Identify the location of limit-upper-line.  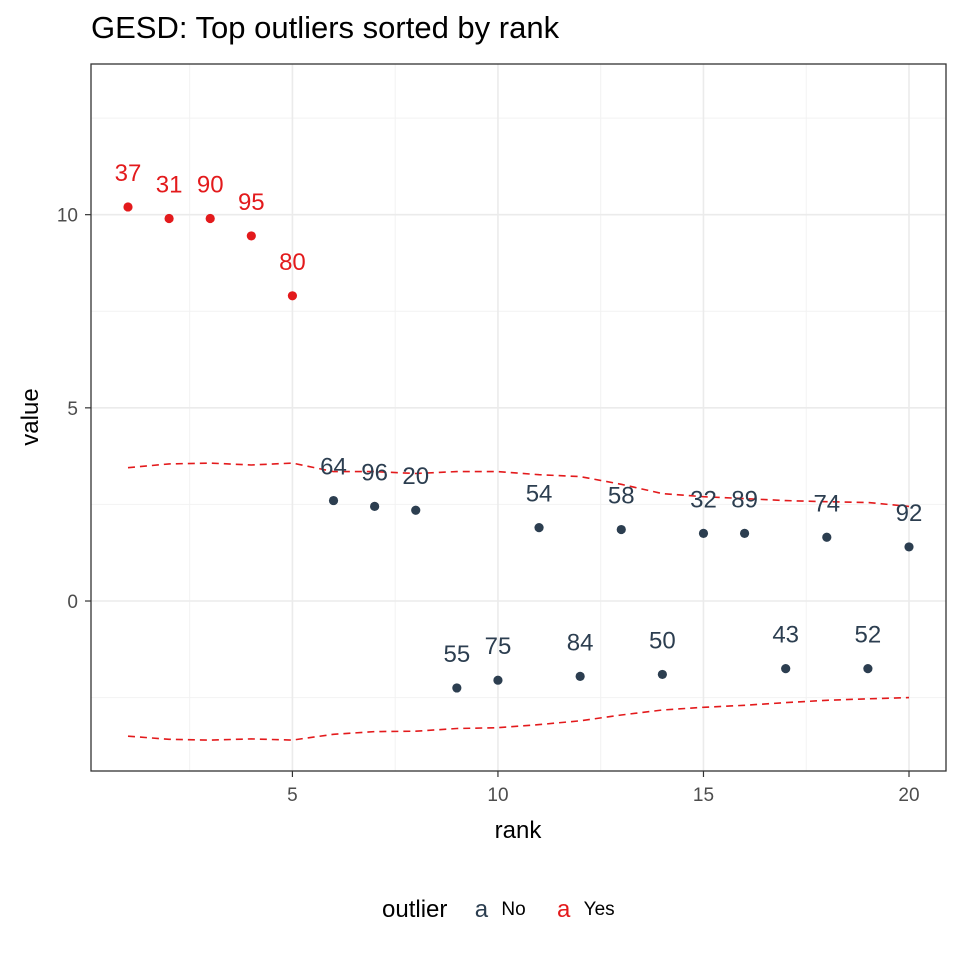
(518, 485).